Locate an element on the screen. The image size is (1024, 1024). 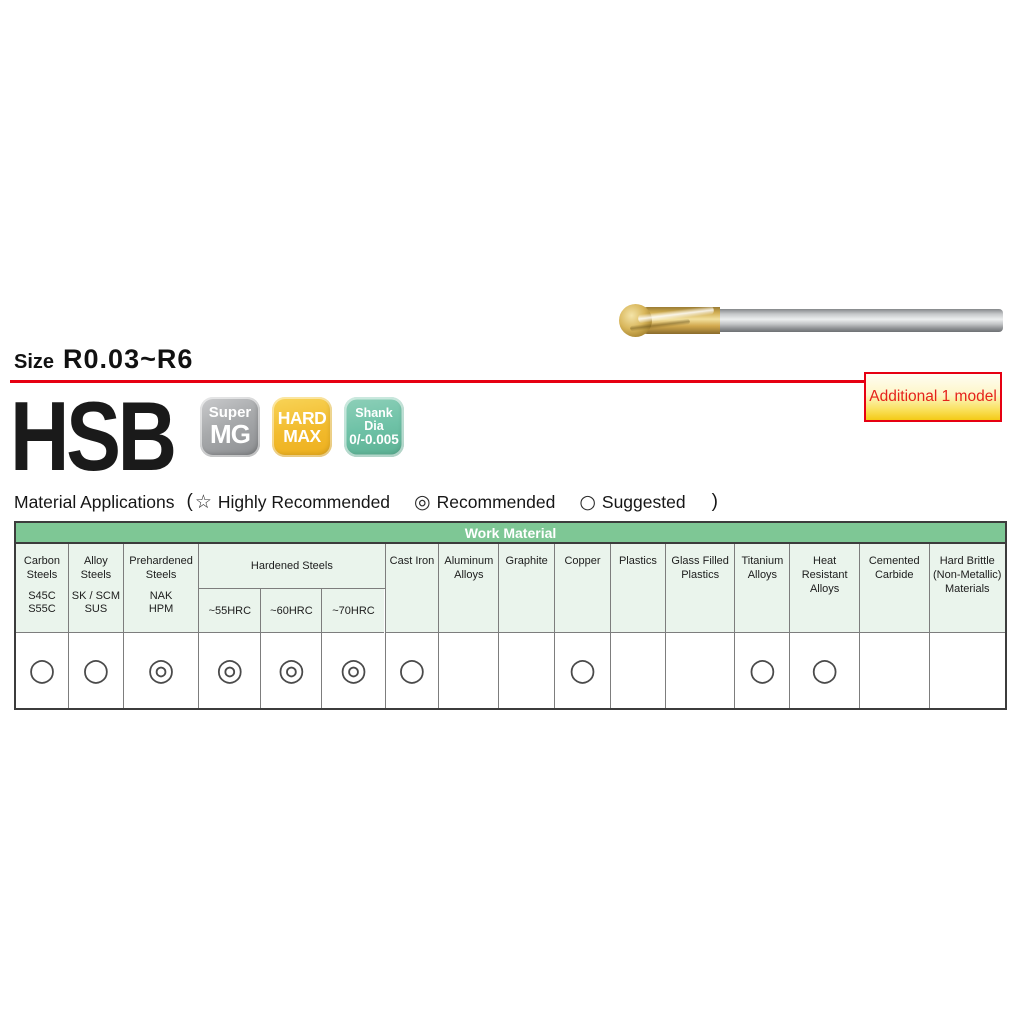
size-label: Size is located at coordinates (34, 362).